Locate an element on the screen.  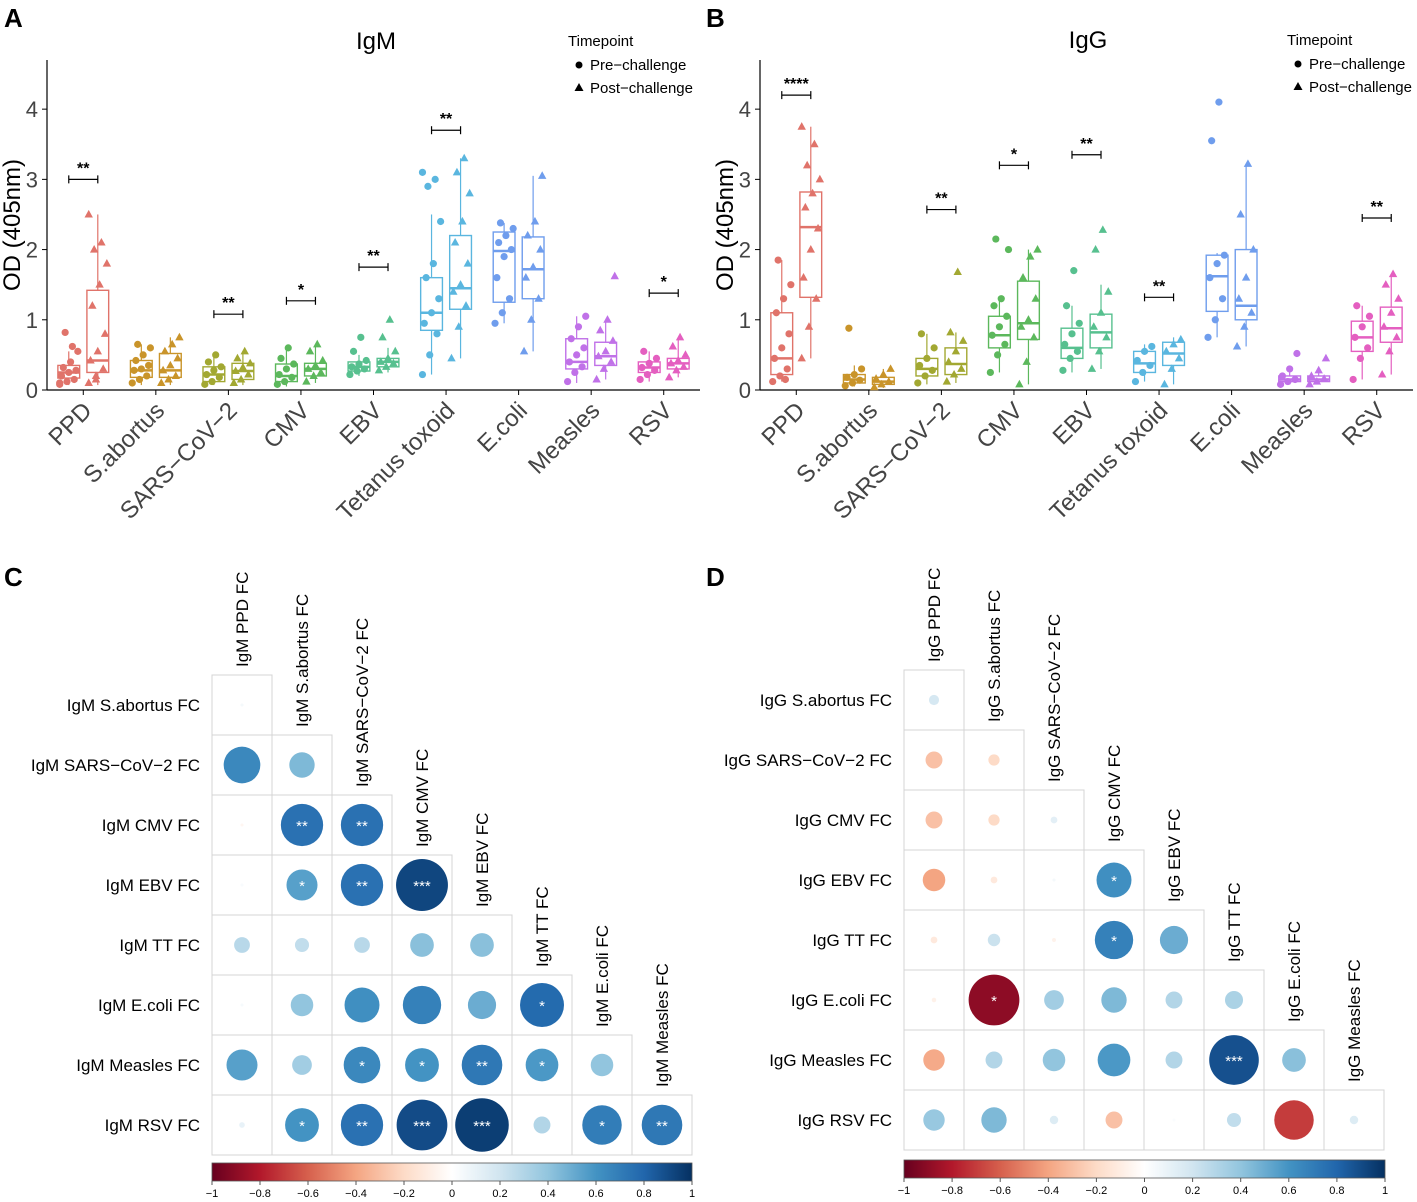
sig-label: ** is located at coordinates (941, 199).